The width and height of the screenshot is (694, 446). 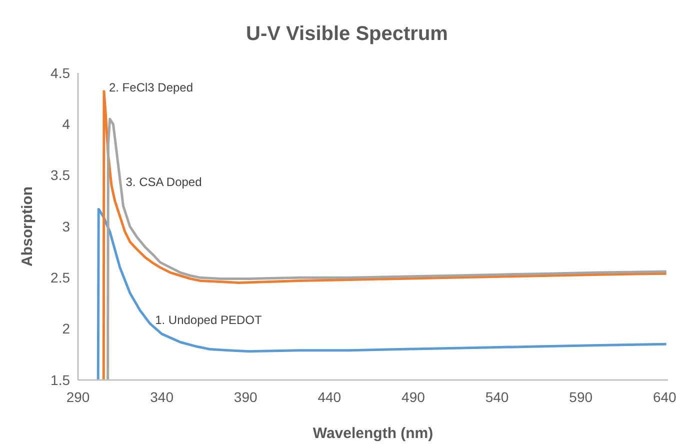 What do you see at coordinates (246, 397) in the screenshot?
I see `x-tick-label: 390` at bounding box center [246, 397].